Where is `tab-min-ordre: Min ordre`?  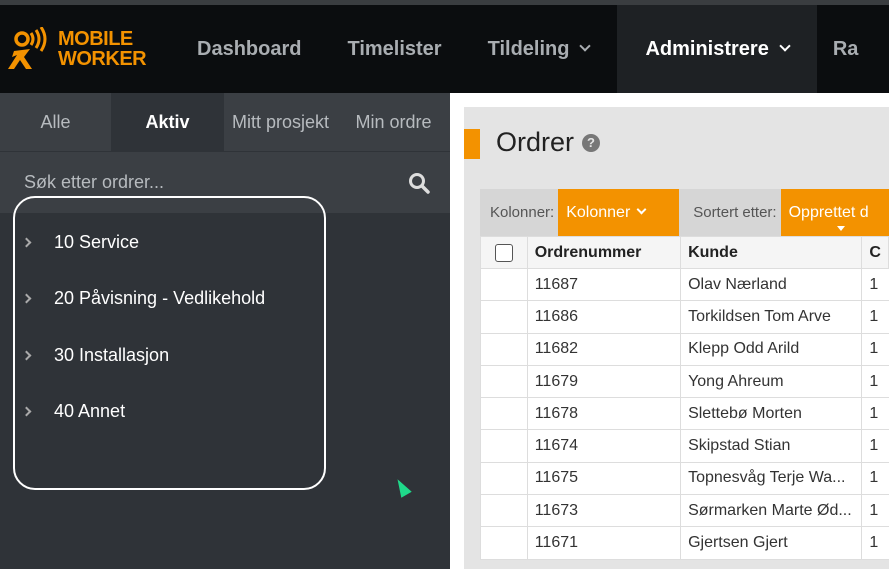 tab-min-ordre: Min ordre is located at coordinates (393, 121).